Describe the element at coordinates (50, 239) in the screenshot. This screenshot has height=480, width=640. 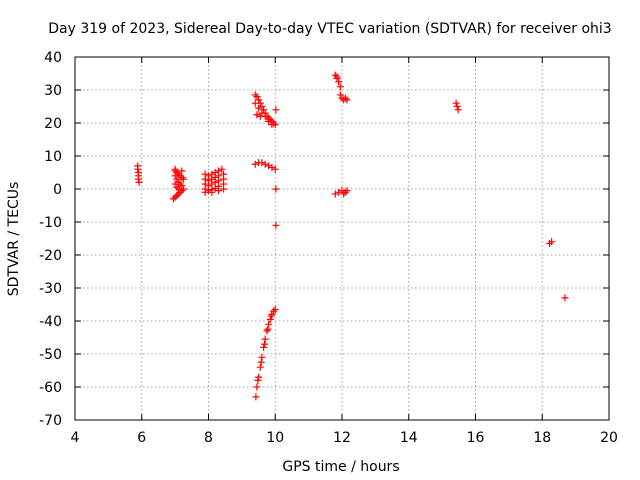
I see `y-tick-labels: 40 30 20 10 0 -10 -20 -30 -40 -50 -60 -70` at that location.